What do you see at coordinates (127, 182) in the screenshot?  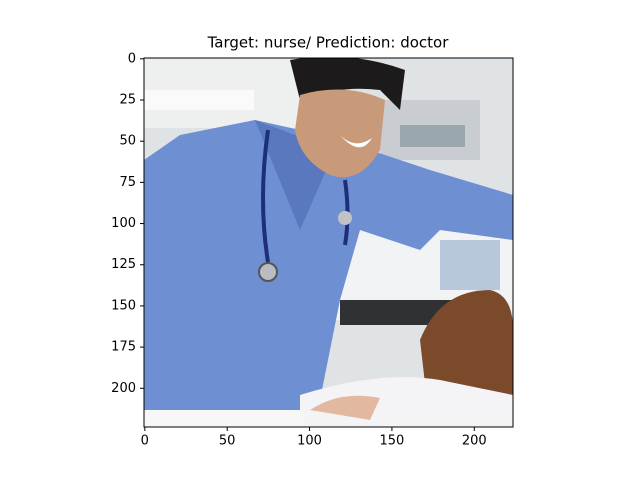 I see `y-tick-label: 75` at bounding box center [127, 182].